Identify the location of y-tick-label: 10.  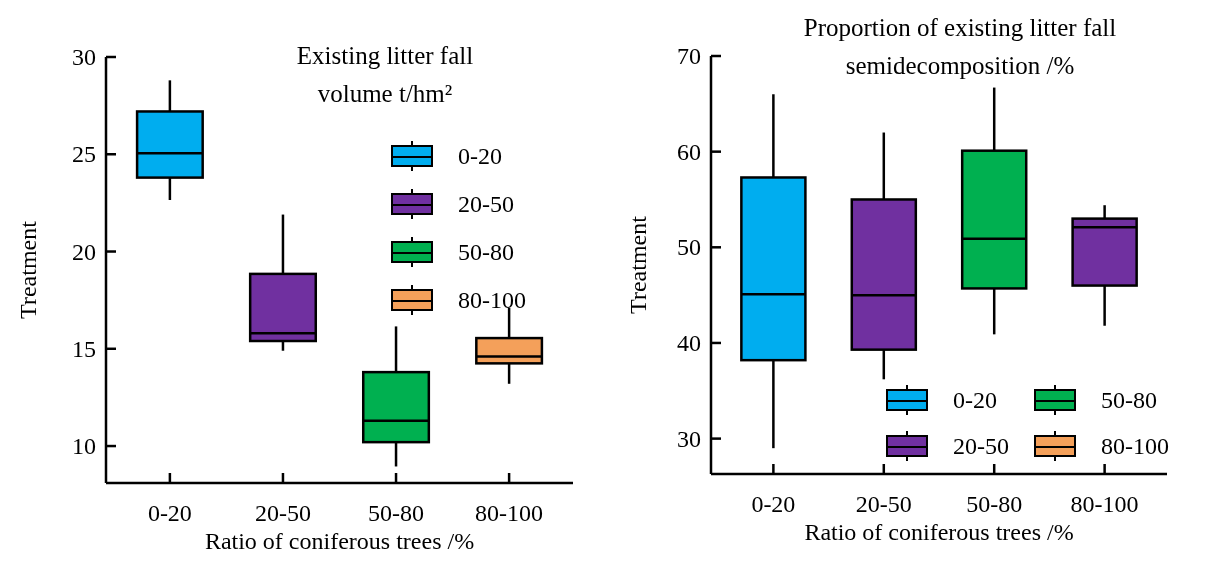
(84, 446).